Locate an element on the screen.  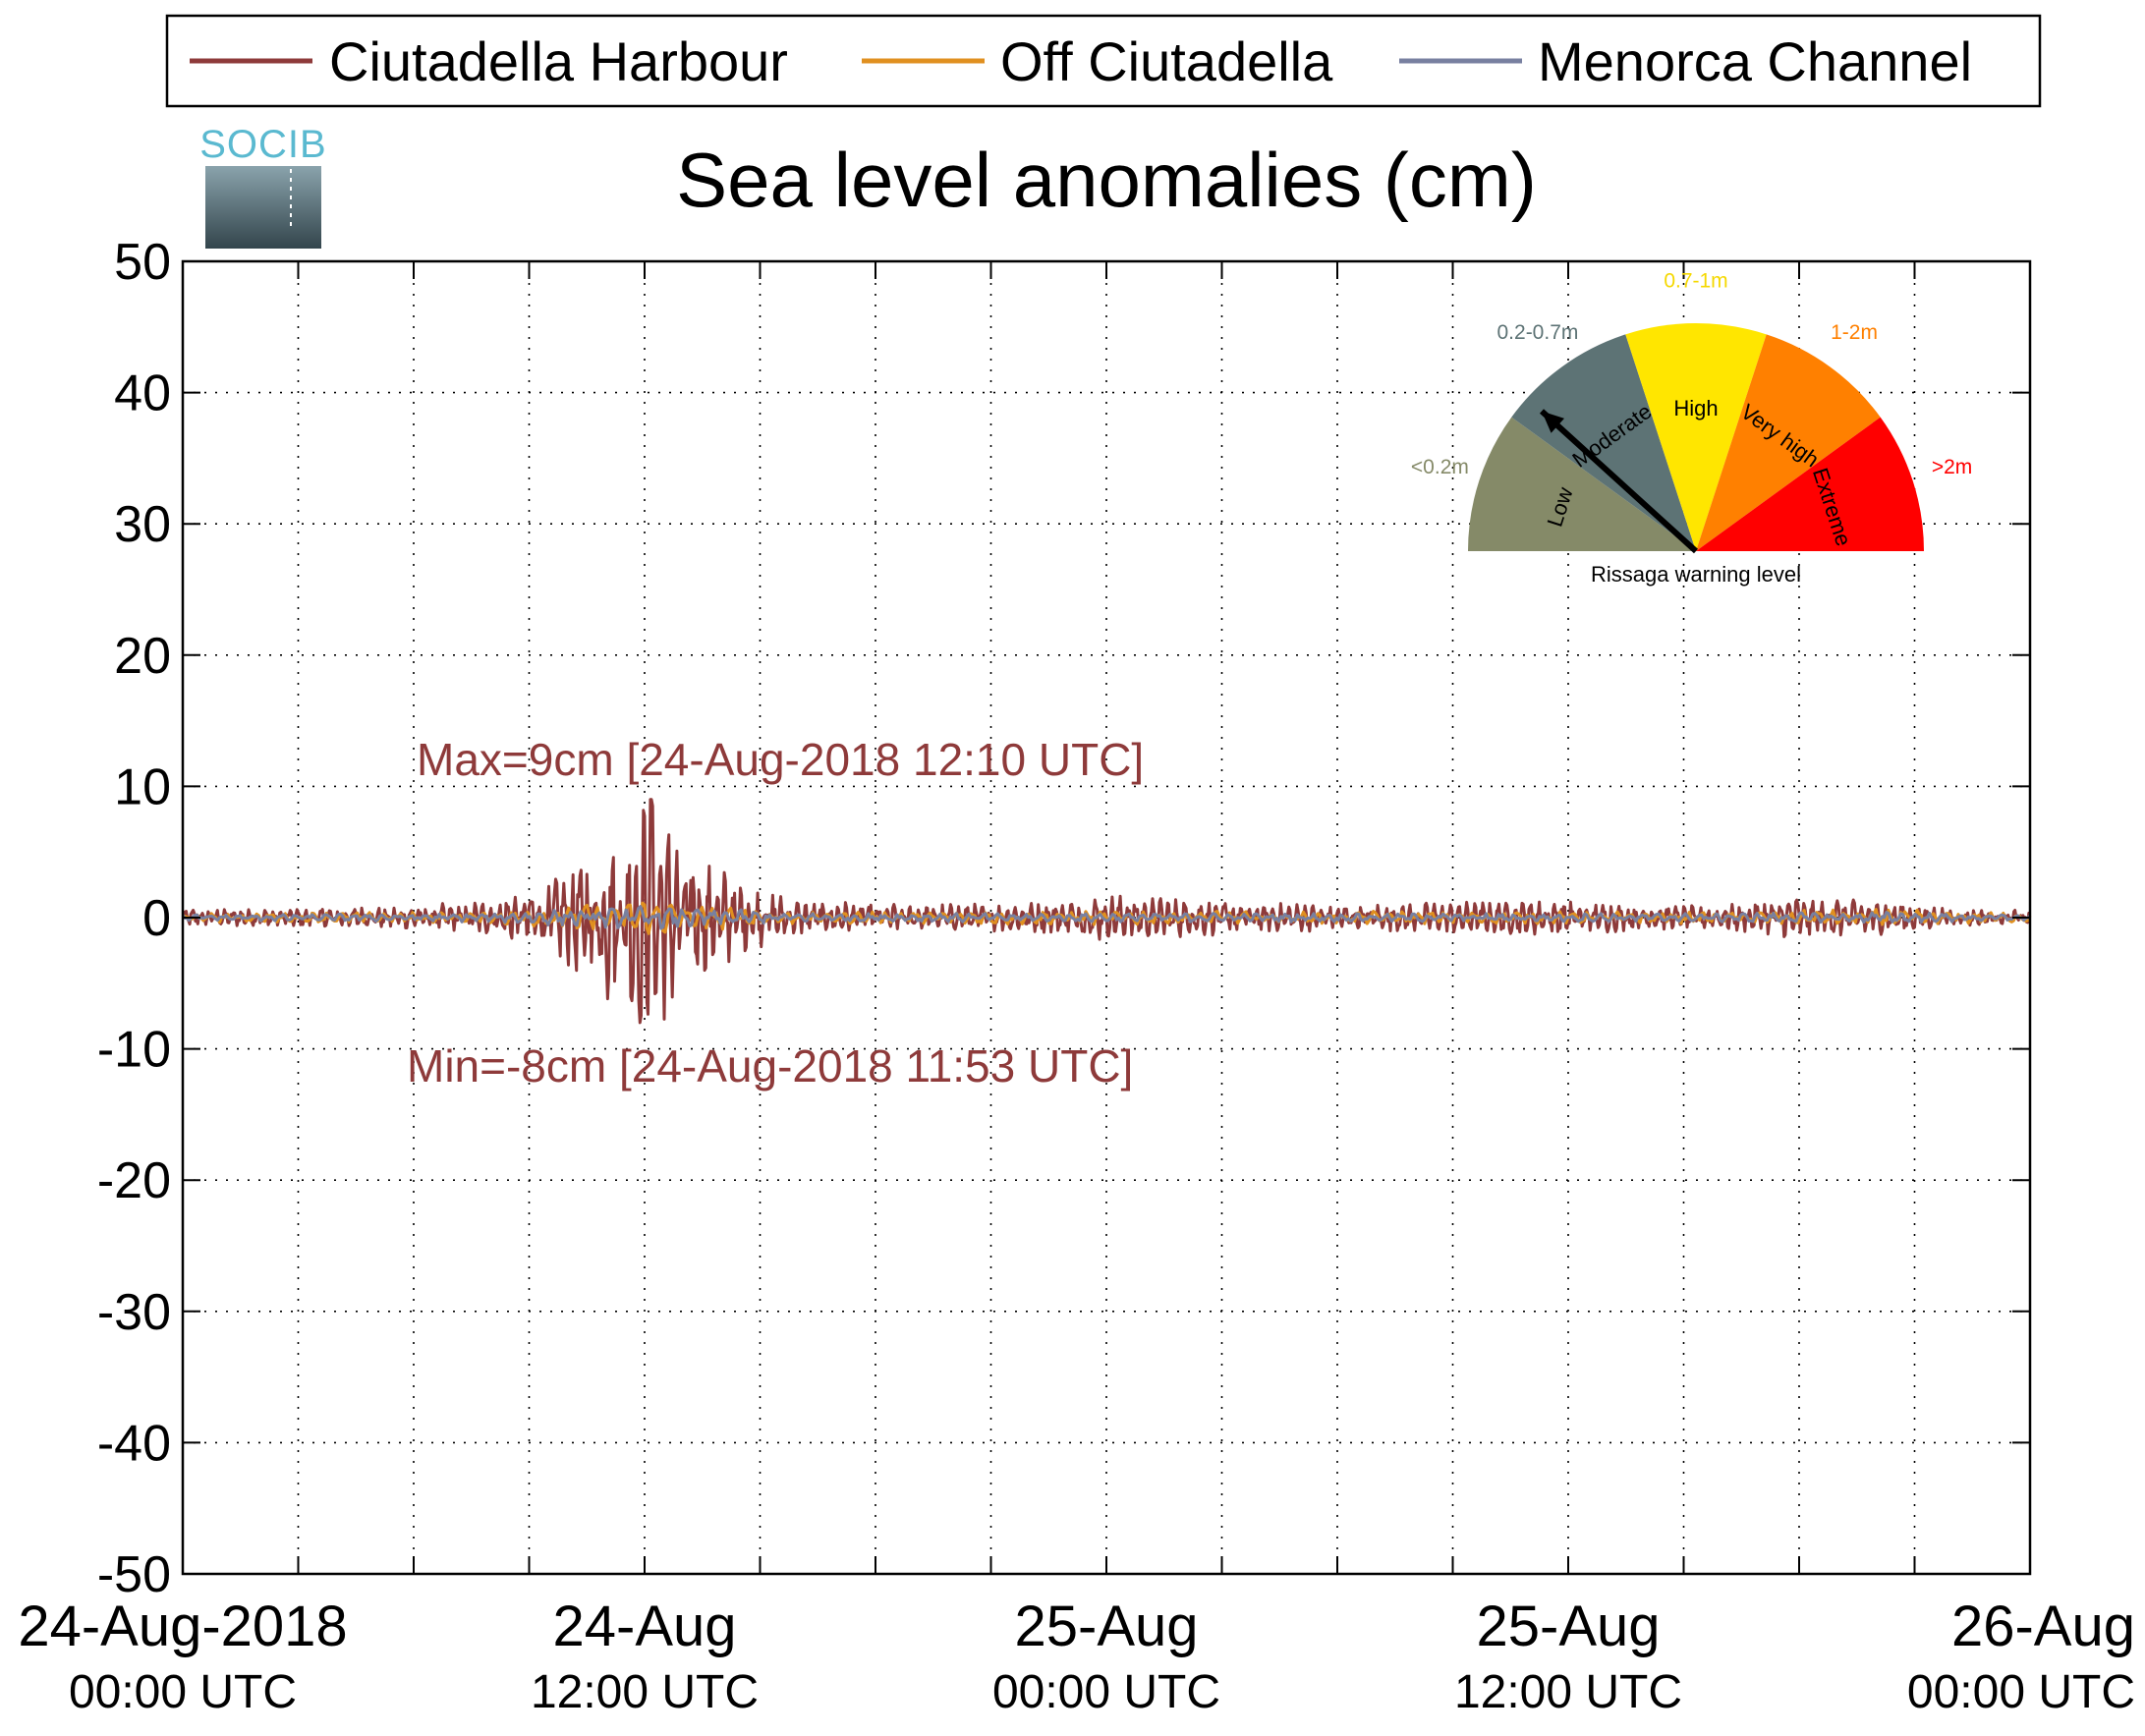
gauge-range-label: >2m is located at coordinates (1952, 467).